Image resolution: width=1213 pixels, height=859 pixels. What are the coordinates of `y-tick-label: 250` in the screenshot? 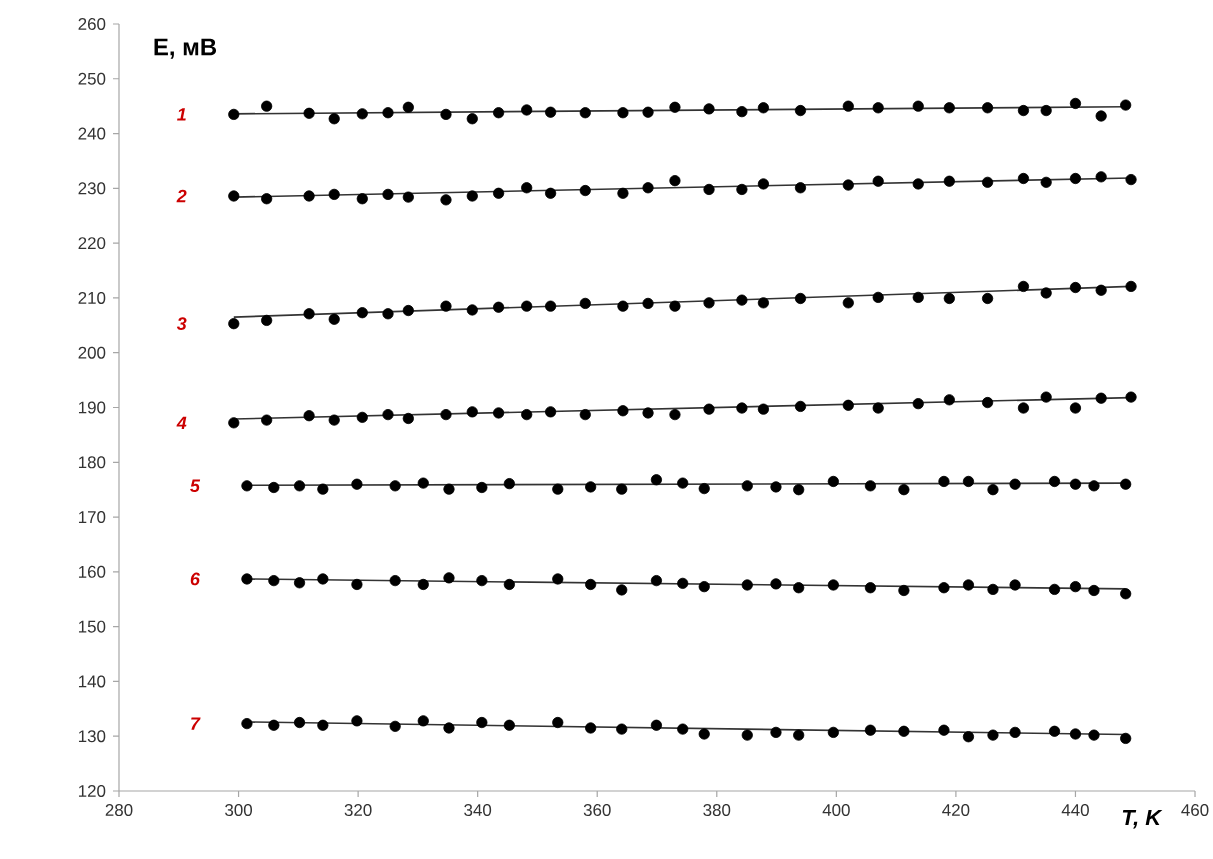 It's located at (92, 78).